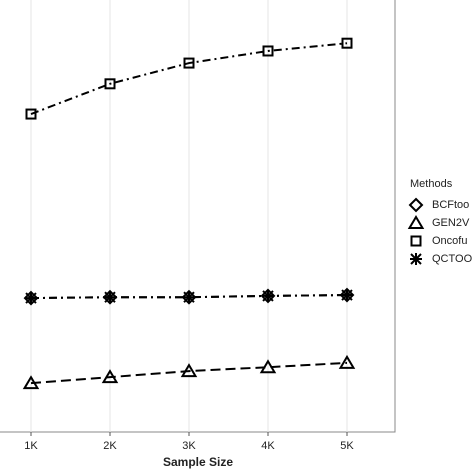 The image size is (474, 474). I want to click on legend-label: GEN2V, so click(451, 223).